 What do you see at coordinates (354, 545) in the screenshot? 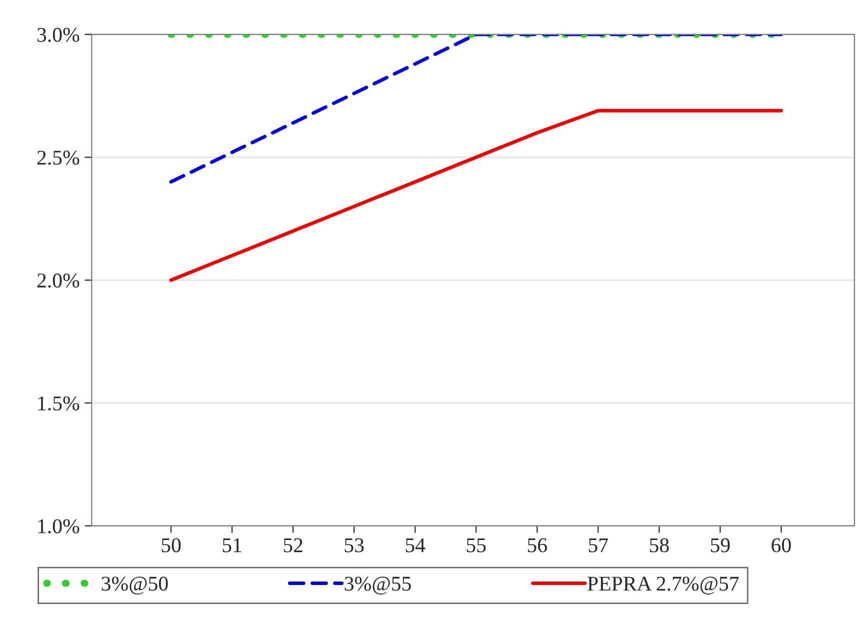
I see `x-tick-label: 53` at bounding box center [354, 545].